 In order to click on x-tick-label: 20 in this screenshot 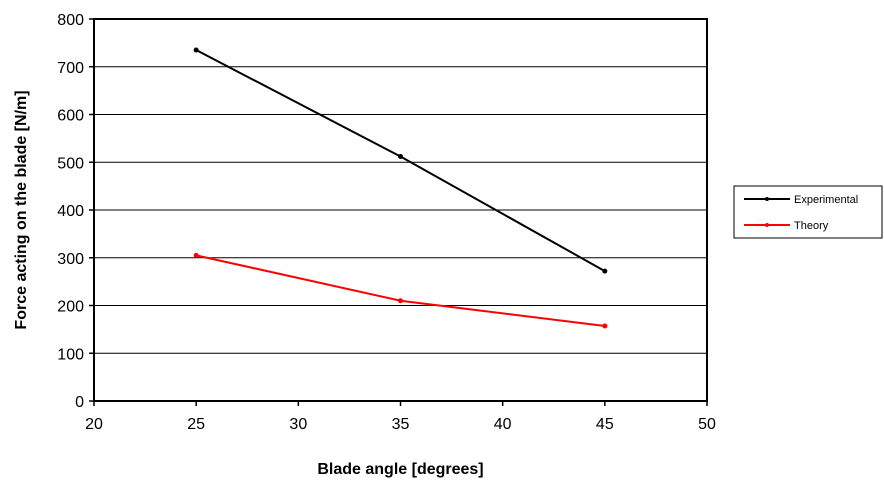, I will do `click(94, 424)`.